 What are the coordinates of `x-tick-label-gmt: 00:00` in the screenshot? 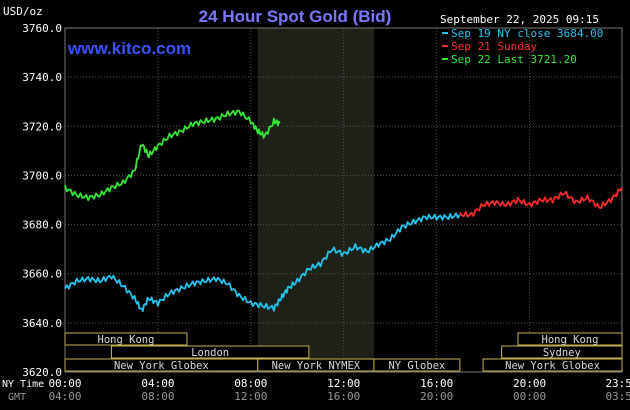 It's located at (529, 396).